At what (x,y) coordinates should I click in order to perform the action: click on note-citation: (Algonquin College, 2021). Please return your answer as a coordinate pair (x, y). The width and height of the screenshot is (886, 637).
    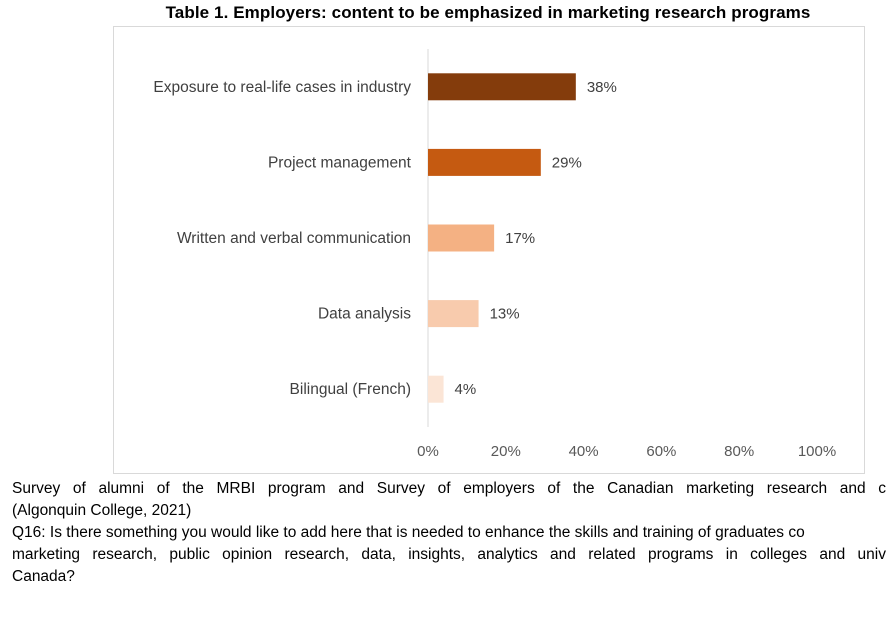
    Looking at the image, I should click on (102, 510).